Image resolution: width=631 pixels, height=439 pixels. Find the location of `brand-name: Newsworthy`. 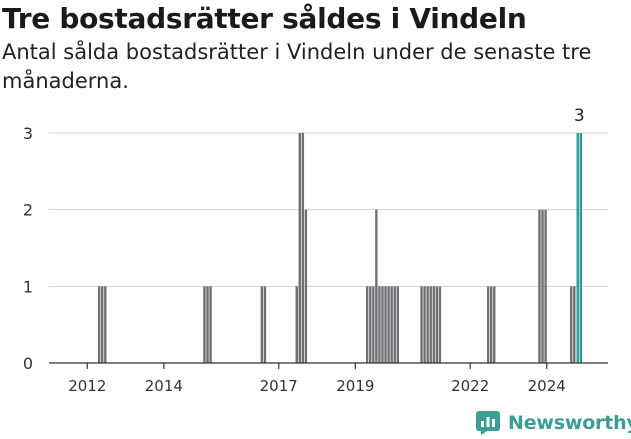

brand-name: Newsworthy is located at coordinates (569, 423).